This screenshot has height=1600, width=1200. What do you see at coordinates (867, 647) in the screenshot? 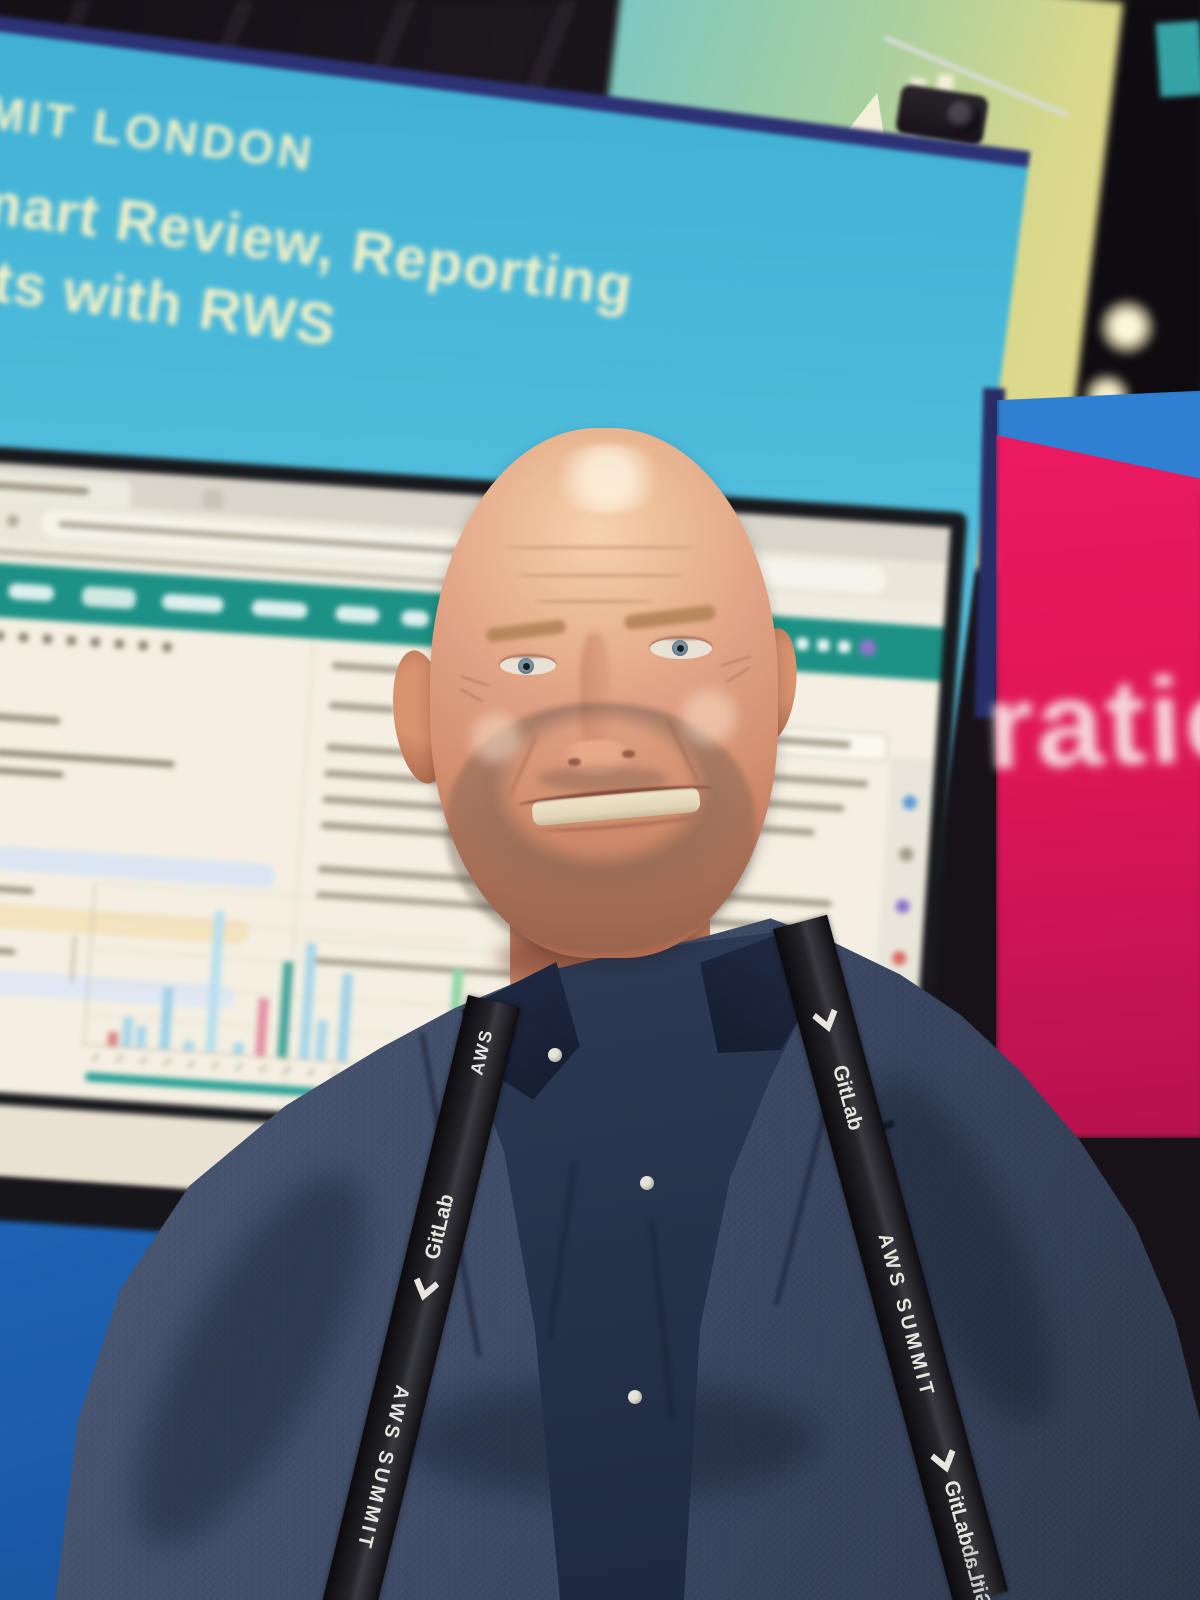
I see `navbar-user-icon` at bounding box center [867, 647].